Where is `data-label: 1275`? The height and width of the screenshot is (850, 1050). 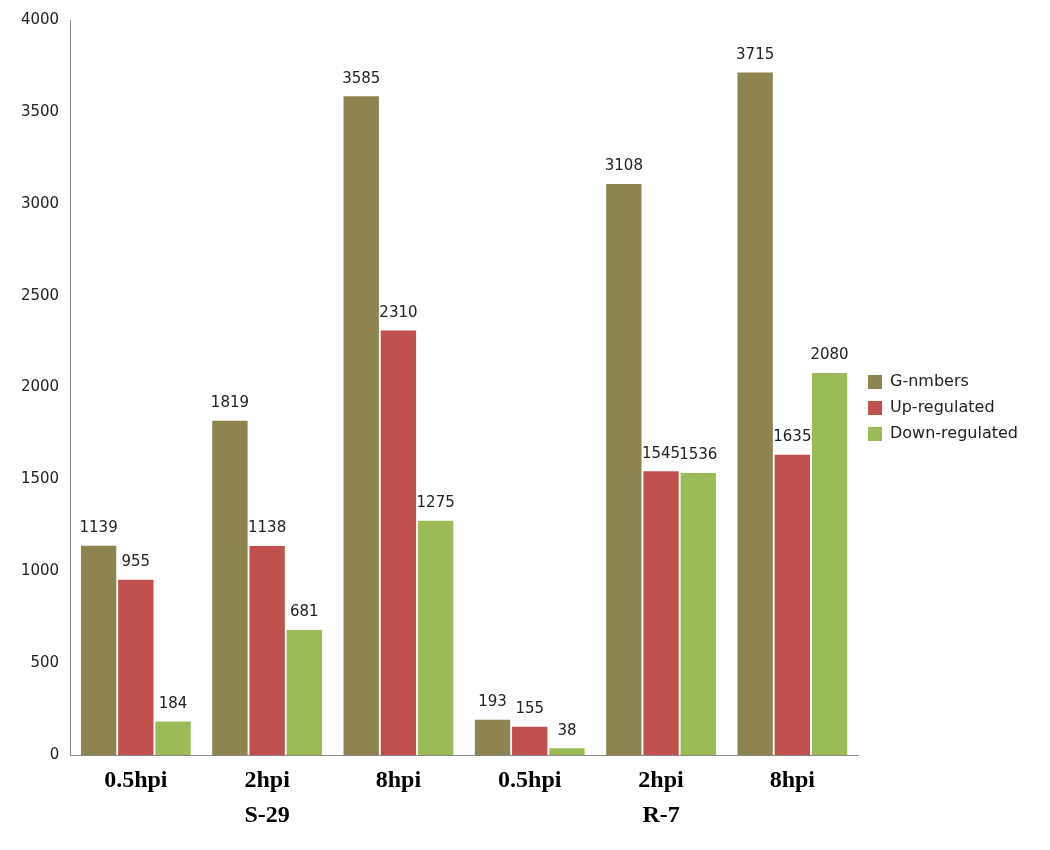 data-label: 1275 is located at coordinates (435, 502).